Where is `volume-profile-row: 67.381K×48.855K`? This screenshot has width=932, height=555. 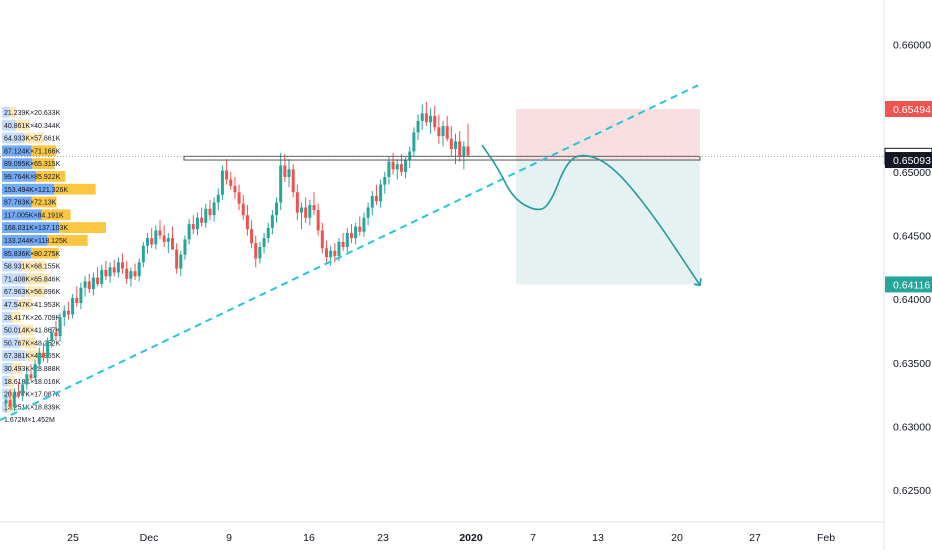
volume-profile-row: 67.381K×48.855K is located at coordinates (31, 355).